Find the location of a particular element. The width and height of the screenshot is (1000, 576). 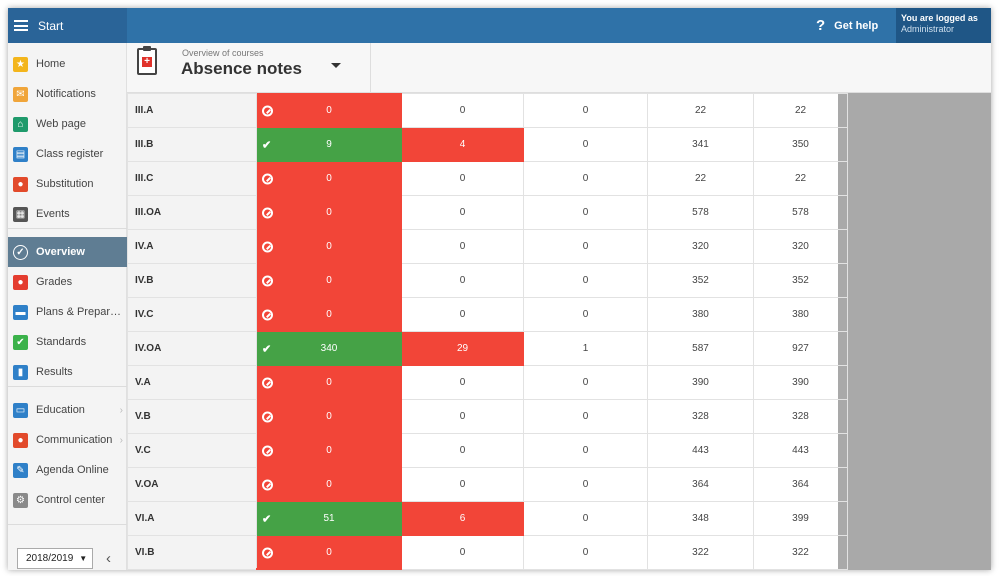

start-menu-button: Start is located at coordinates (67, 25).